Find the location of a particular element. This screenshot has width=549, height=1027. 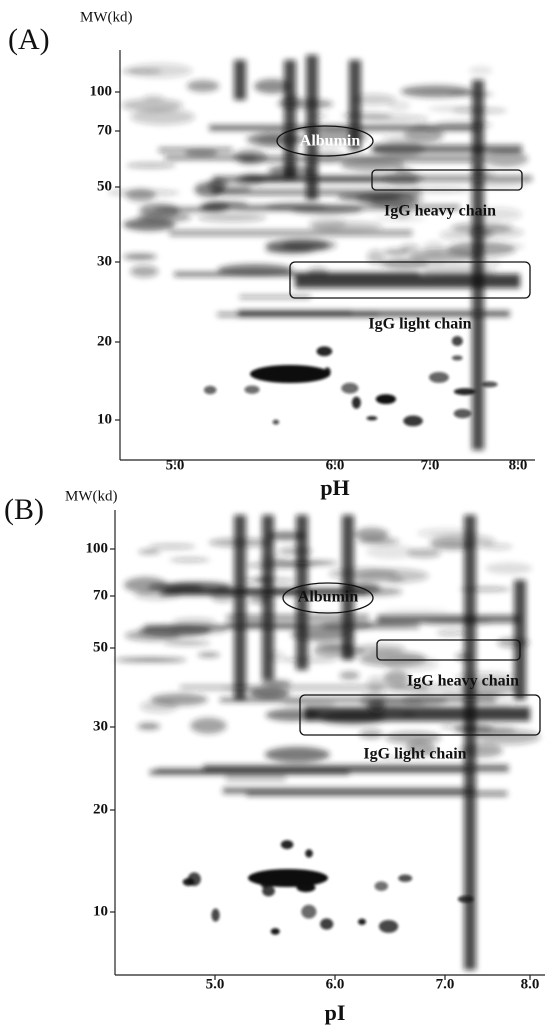

panel-label: (B) is located at coordinates (24, 509).